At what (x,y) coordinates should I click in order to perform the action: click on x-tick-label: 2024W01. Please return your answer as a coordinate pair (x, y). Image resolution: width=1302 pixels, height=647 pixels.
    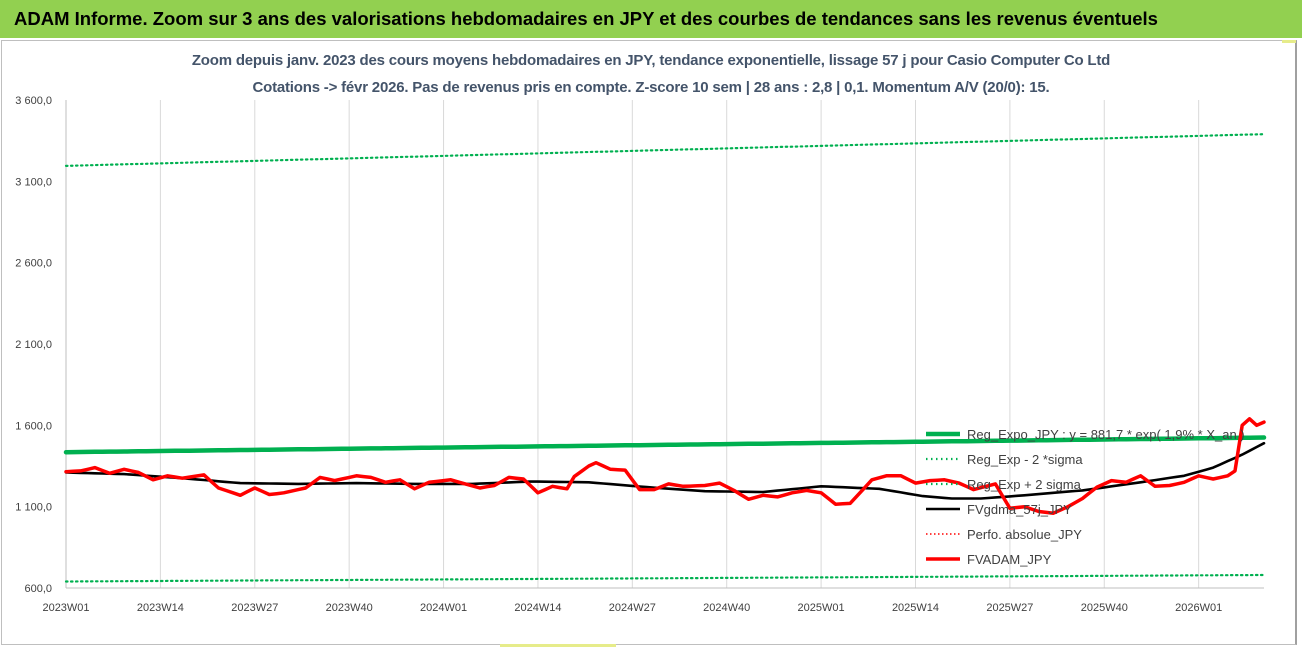
    Looking at the image, I should click on (443, 608).